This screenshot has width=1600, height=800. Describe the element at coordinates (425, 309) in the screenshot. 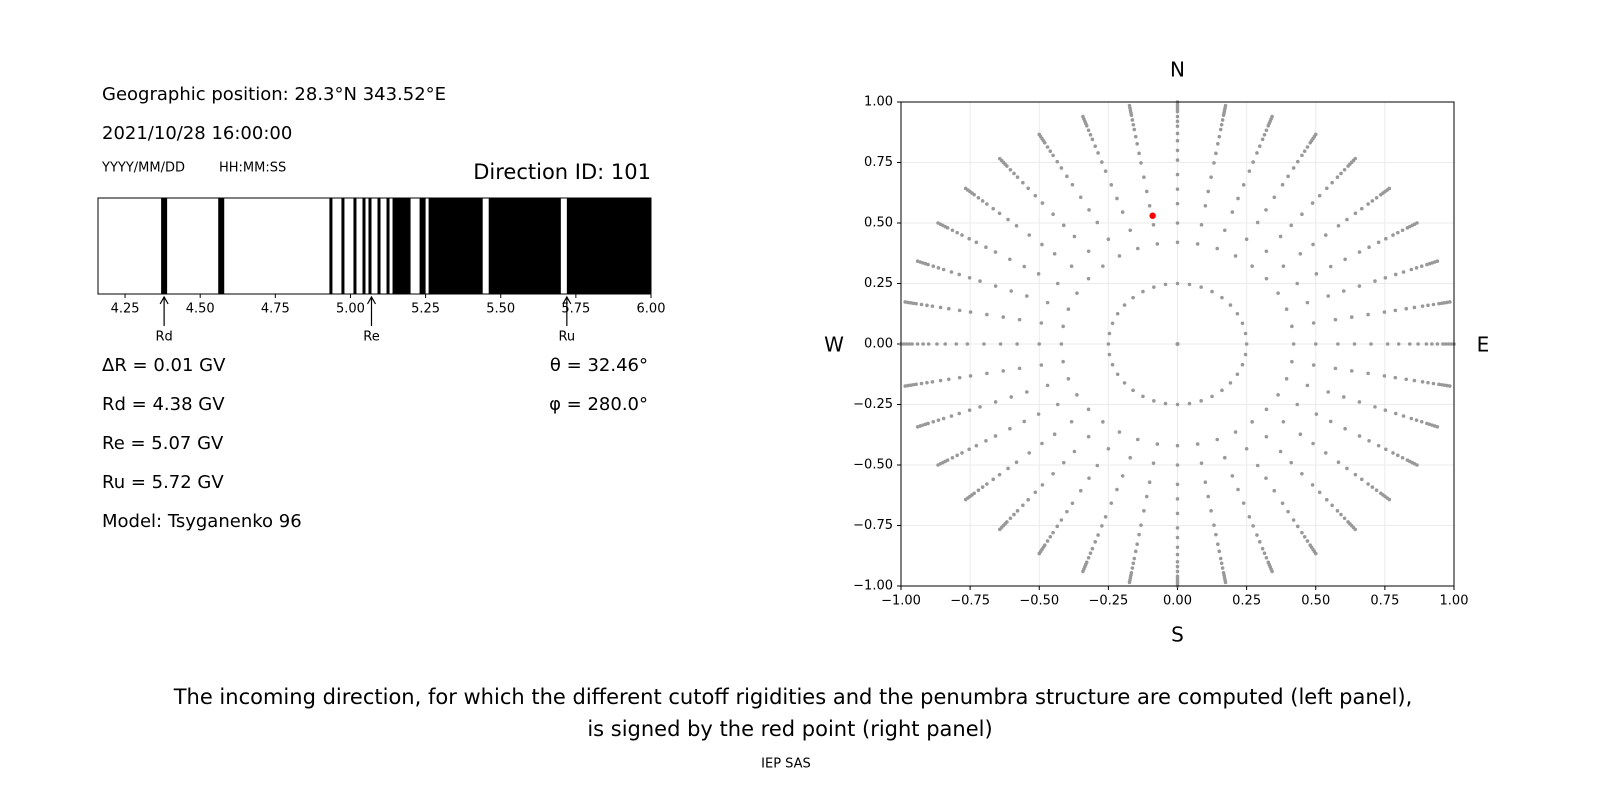

I see `x-tick-label: 5.25` at that location.